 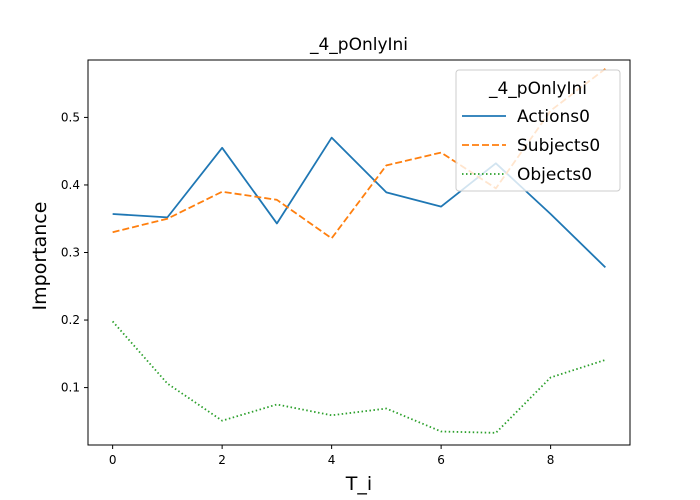 I want to click on y-tick-label: 0.2, so click(x=70, y=320).